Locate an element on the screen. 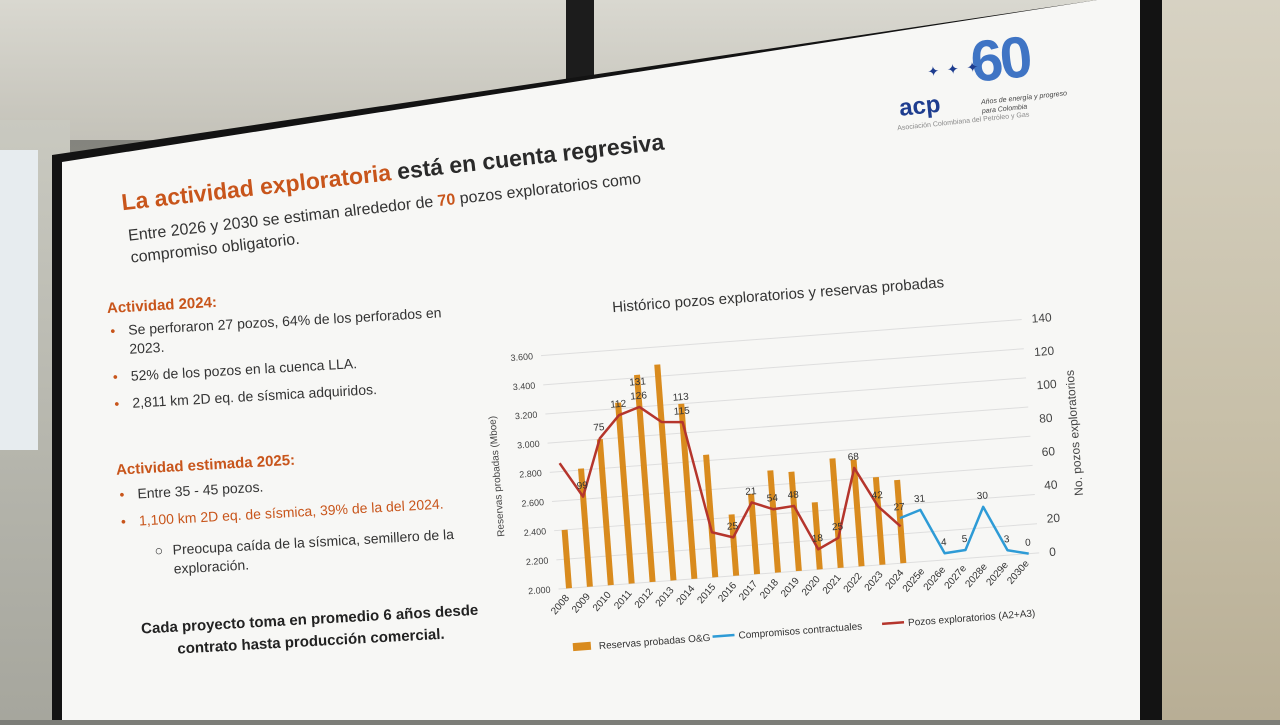  x-tick-label: 2016 is located at coordinates (727, 592).